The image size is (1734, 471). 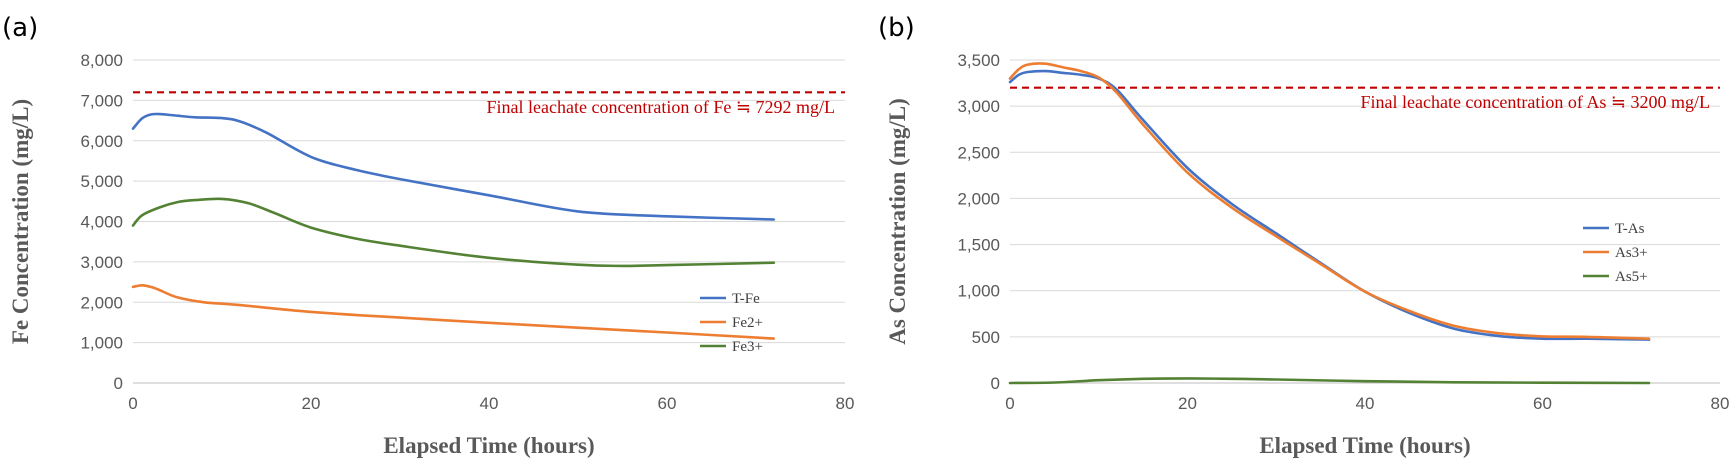 What do you see at coordinates (101, 60) in the screenshot?
I see `y-tick-label: 8,000` at bounding box center [101, 60].